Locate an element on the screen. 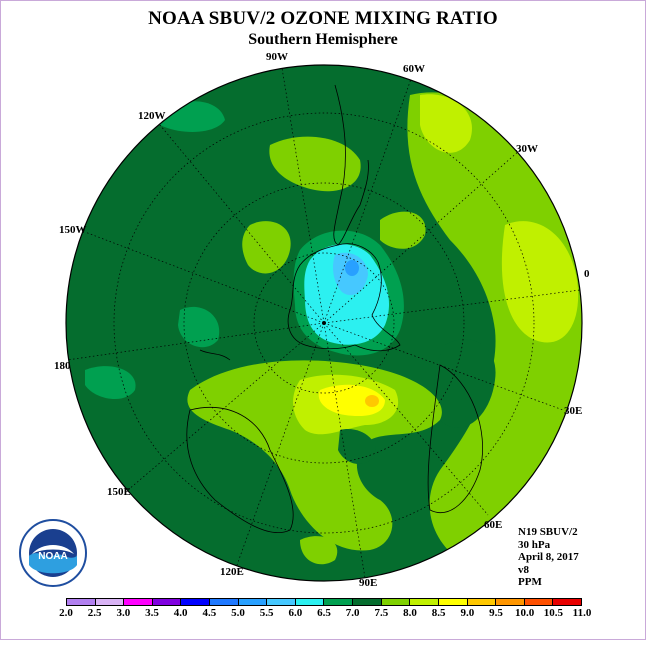  colorbar-tick-label: 11.0 is located at coordinates (582, 613).